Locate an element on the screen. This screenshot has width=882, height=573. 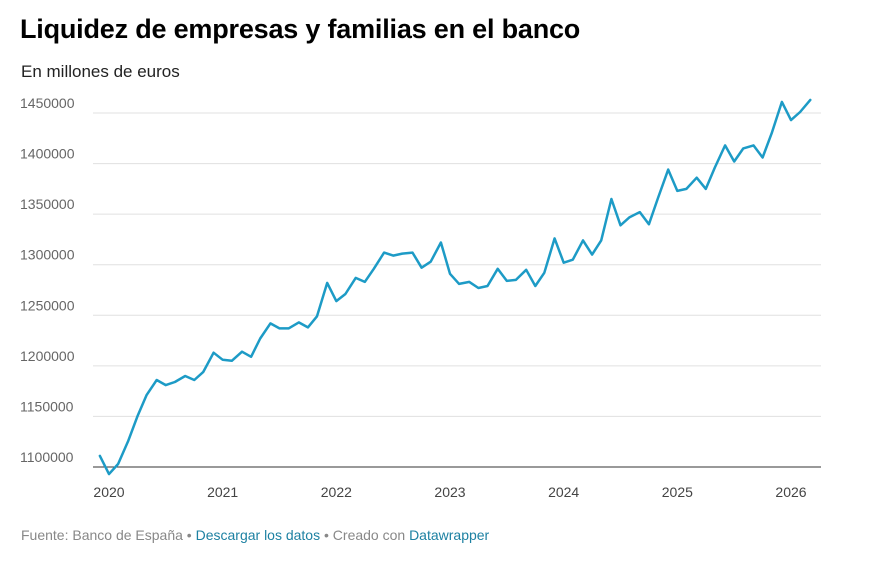
chart-subtitle: En millones de euros is located at coordinates (100, 71).